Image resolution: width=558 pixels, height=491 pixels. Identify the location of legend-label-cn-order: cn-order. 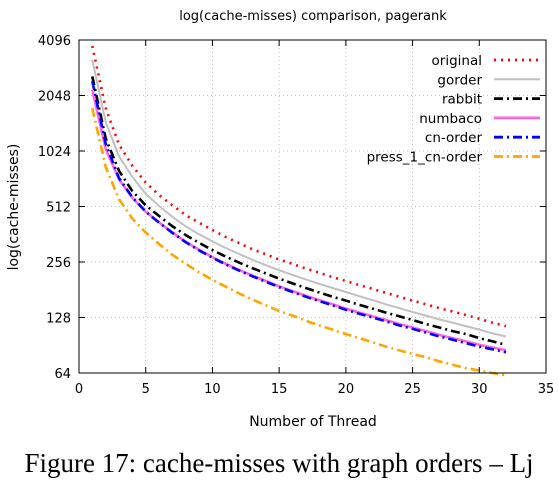
(454, 138).